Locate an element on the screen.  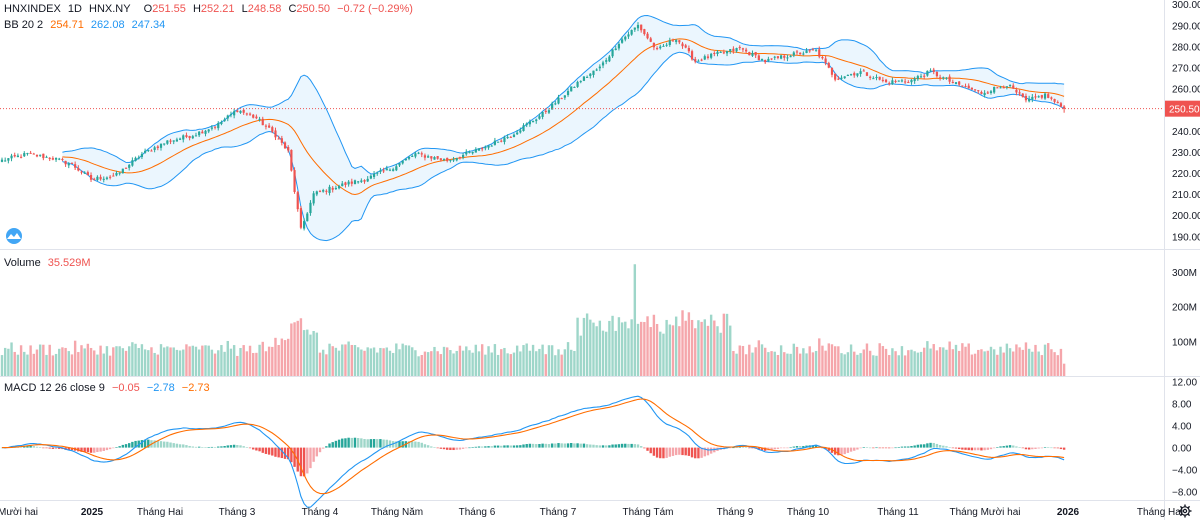
macd-signal-value: −2.73 is located at coordinates (195, 388).